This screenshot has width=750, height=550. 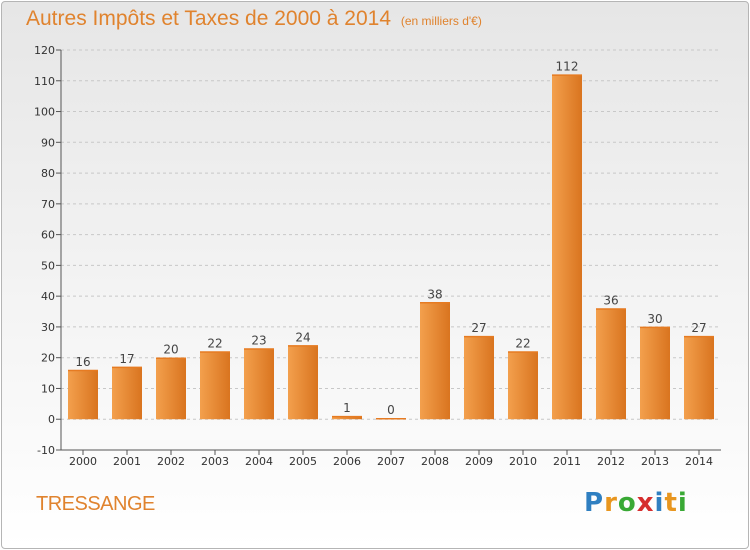 I want to click on x-tick-label: 2014, so click(x=699, y=461).